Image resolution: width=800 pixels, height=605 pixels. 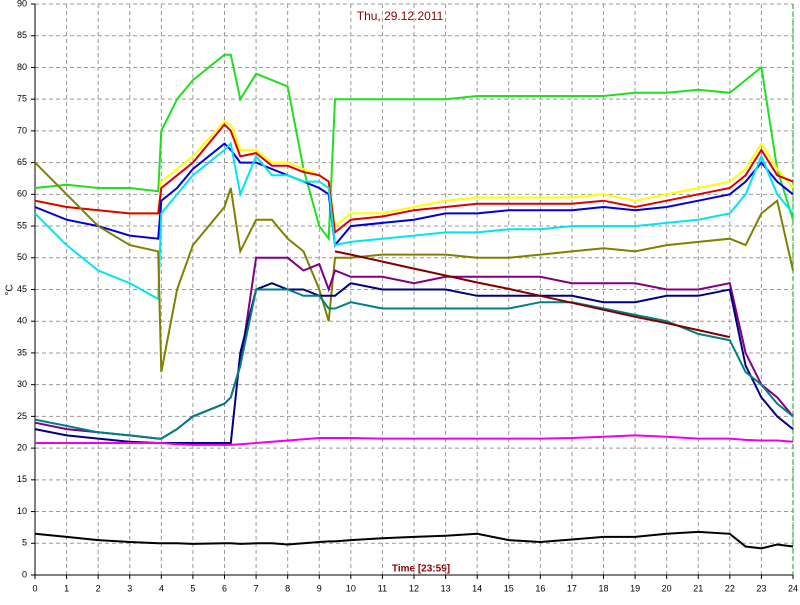 What do you see at coordinates (224, 588) in the screenshot?
I see `x-tick-label: 6` at bounding box center [224, 588].